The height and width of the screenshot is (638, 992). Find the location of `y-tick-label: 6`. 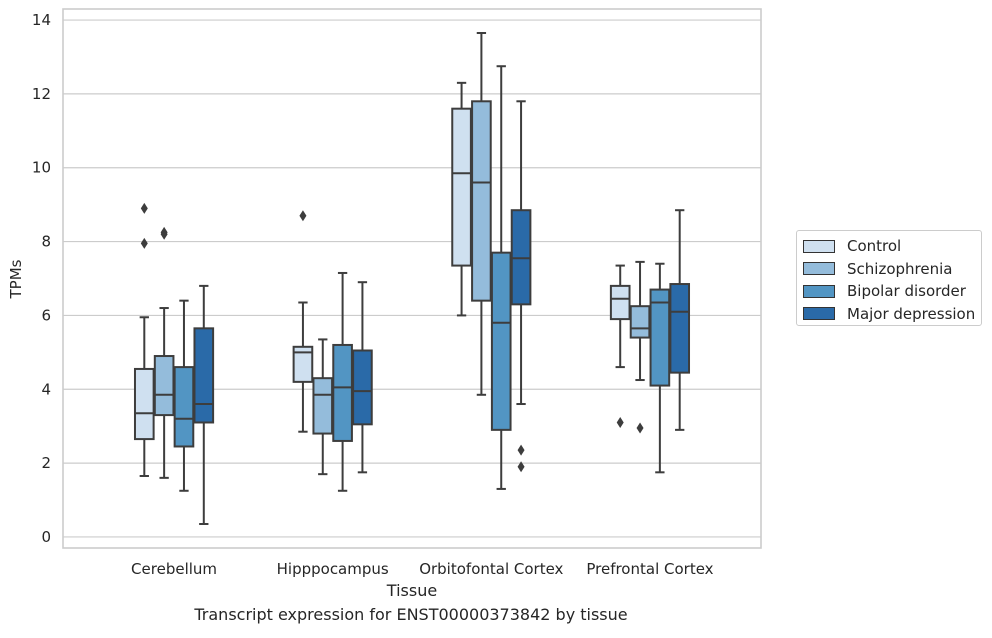

y-tick-label: 6 is located at coordinates (46, 315).